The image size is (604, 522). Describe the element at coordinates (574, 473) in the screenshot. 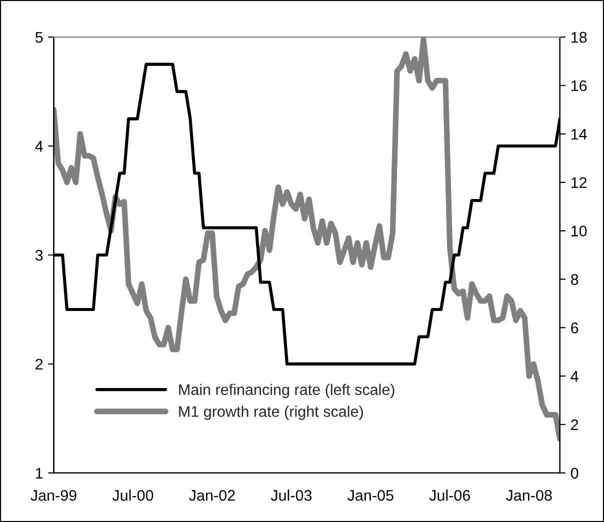

I see `y2-tick-label: 0` at that location.